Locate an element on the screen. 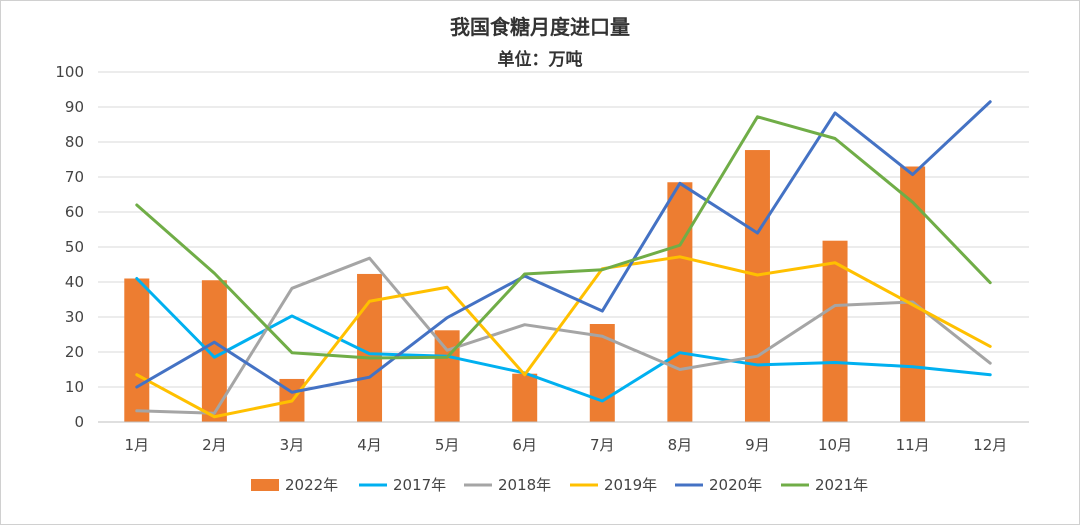 Image resolution: width=1080 pixels, height=525 pixels. y-tick-label: 70 is located at coordinates (74, 177).